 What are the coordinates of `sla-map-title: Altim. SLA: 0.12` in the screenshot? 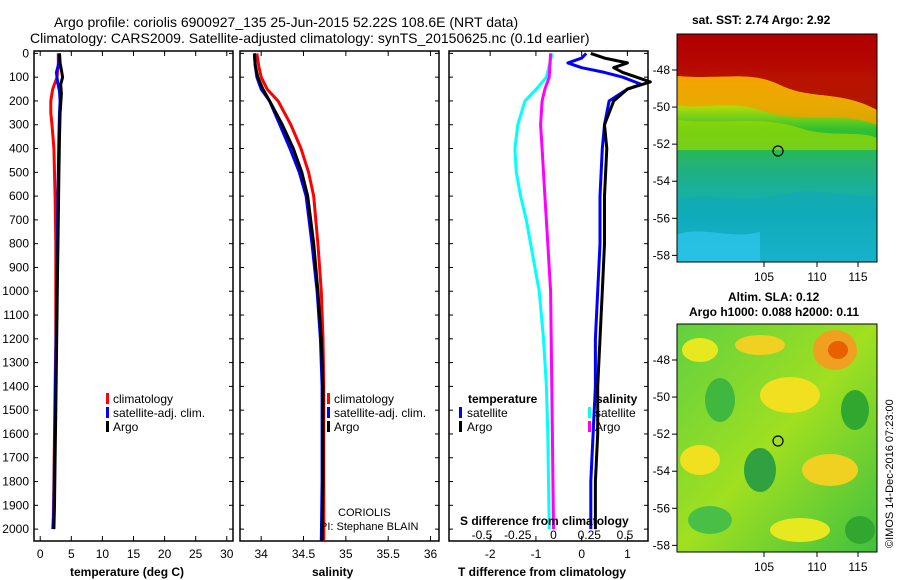 It's located at (774, 297).